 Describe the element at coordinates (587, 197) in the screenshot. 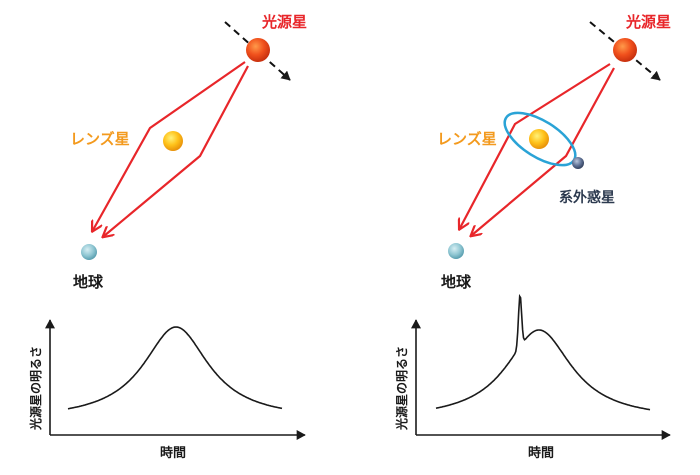

I see `exoplanet-label: 系外惑星` at that location.